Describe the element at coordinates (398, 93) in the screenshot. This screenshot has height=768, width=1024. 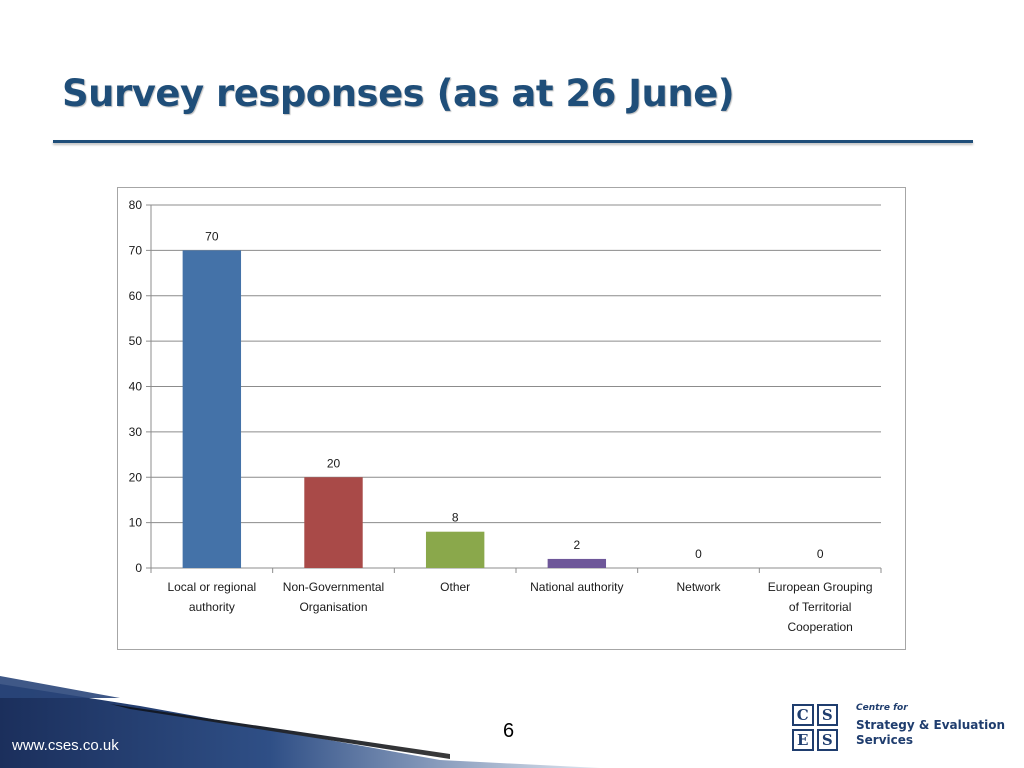
I see `slide-title: Survey responses (as at 26 June)` at that location.